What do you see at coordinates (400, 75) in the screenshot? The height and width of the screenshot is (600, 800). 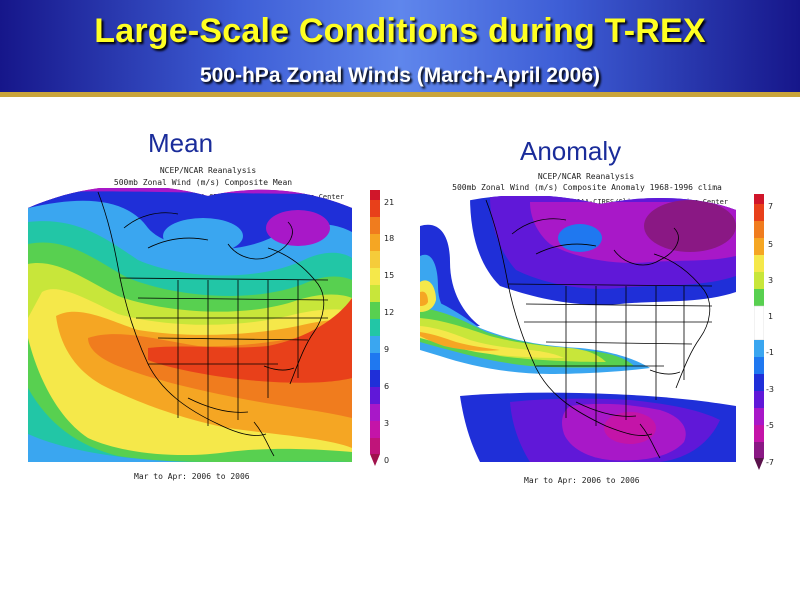 I see `slide-subtitle: 500-hPa Zonal Winds (March-April 2006)` at bounding box center [400, 75].